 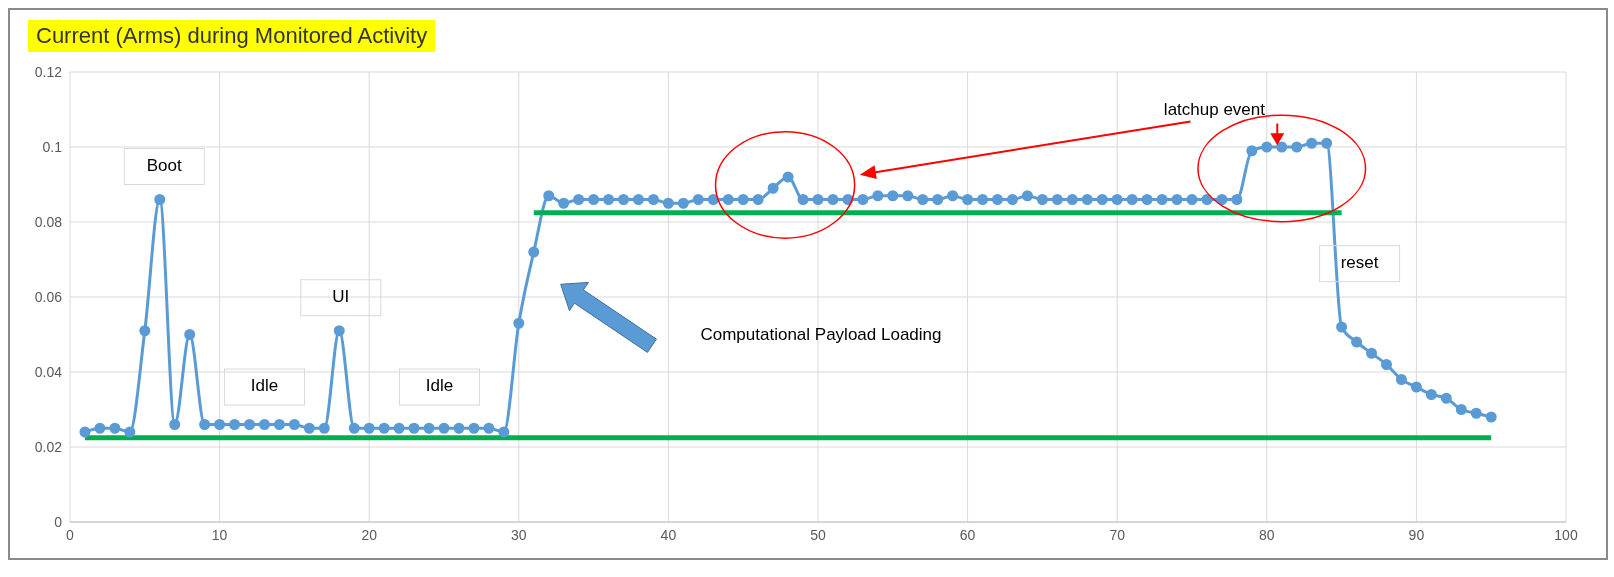 I want to click on x-tick-label: 60, so click(x=967, y=534).